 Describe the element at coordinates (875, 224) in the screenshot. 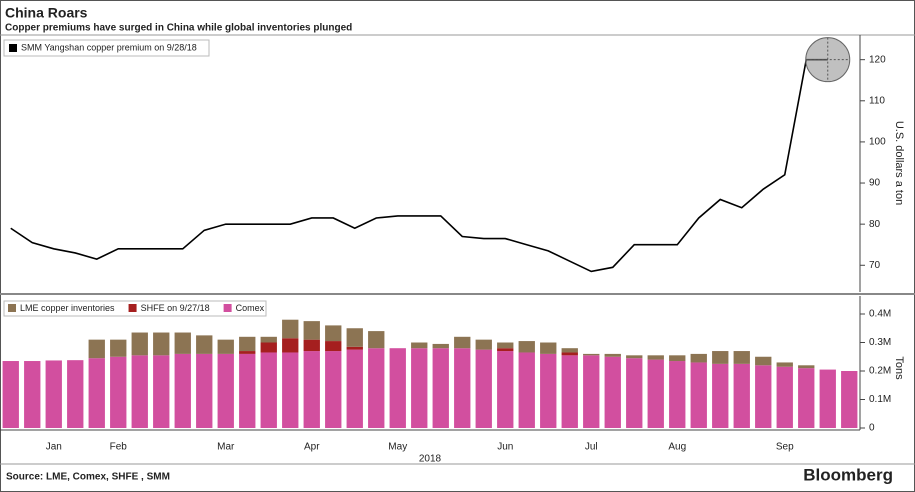

I see `y-tick-label: 80` at that location.